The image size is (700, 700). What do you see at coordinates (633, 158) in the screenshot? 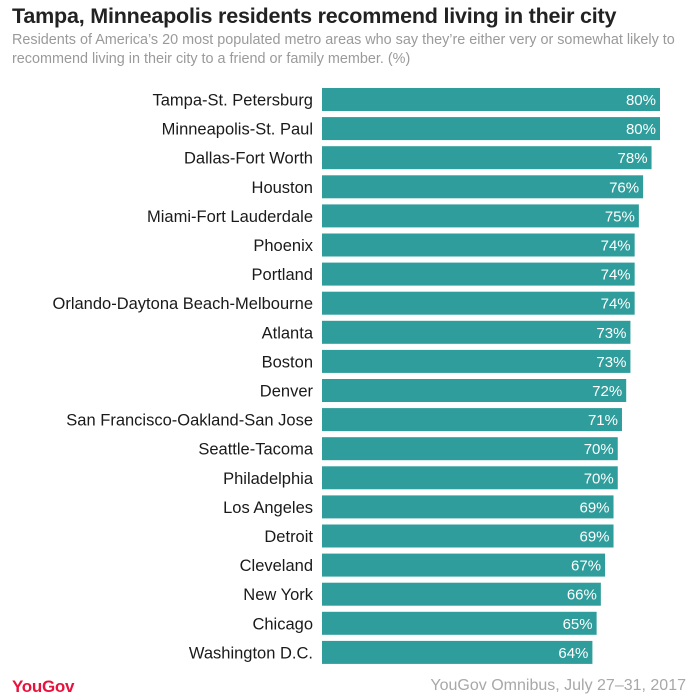
I see `value-label: 78%` at bounding box center [633, 158].